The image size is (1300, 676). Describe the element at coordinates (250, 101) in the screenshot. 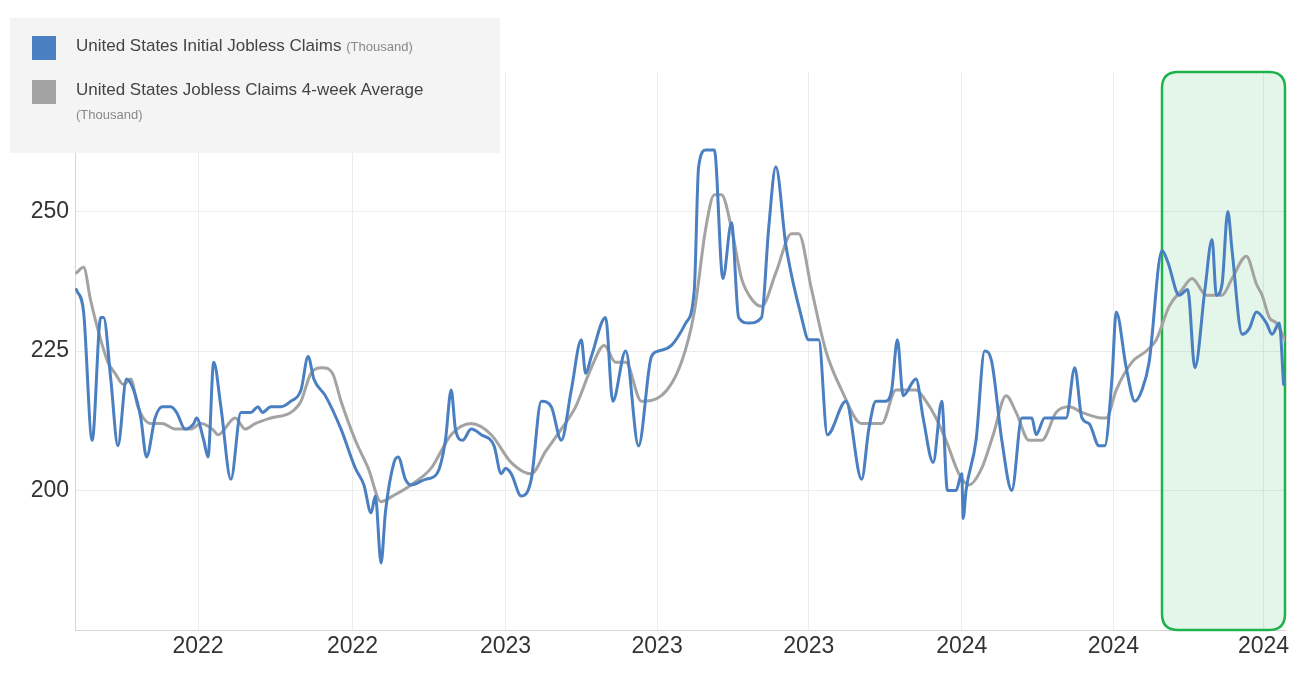

I see `legend-label: United States Jobless Claims 4-week Average (Thousand)` at that location.